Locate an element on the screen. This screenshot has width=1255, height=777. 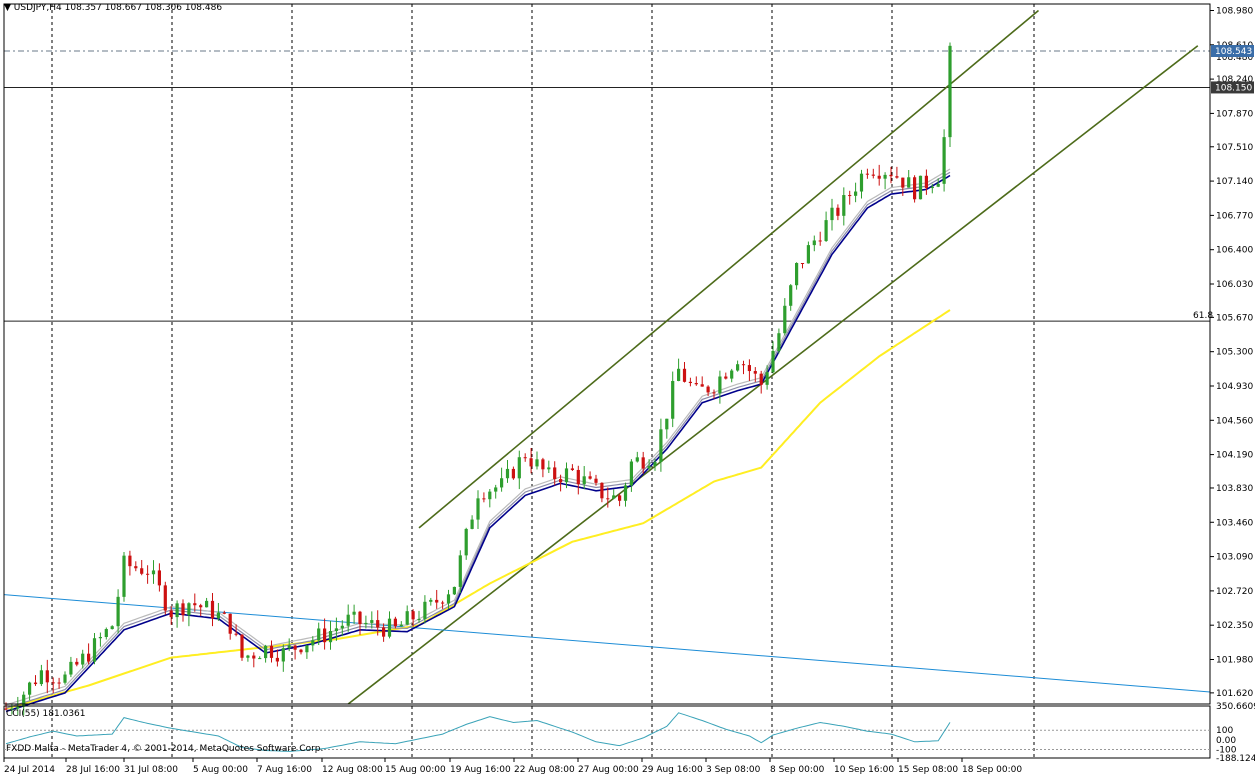
price-tick-label: 105.670 is located at coordinates (1234, 318).